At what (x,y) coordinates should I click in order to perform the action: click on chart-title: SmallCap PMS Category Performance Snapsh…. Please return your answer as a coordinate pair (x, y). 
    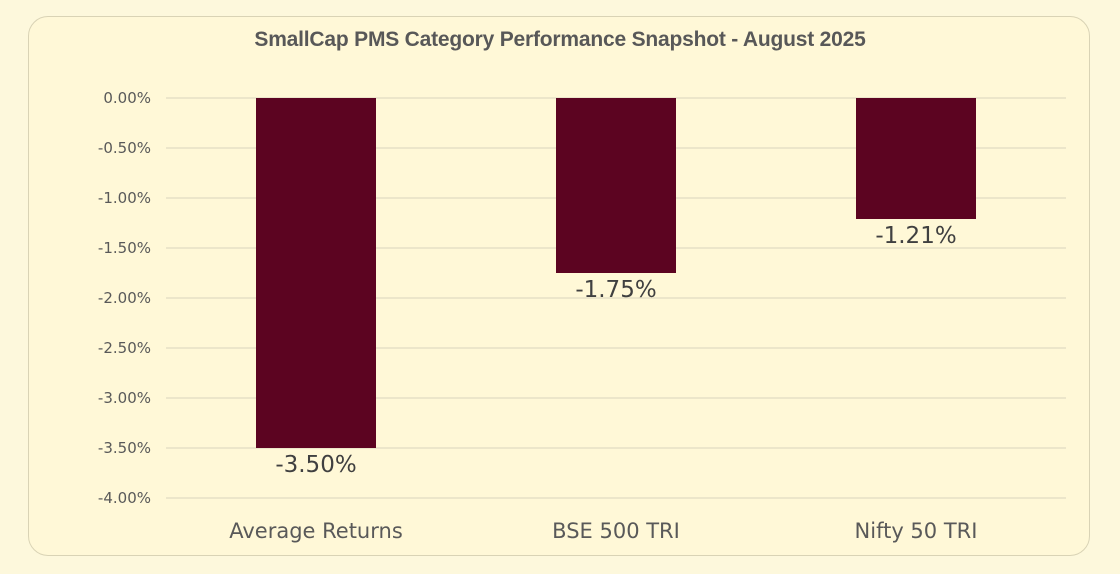
    Looking at the image, I should click on (560, 39).